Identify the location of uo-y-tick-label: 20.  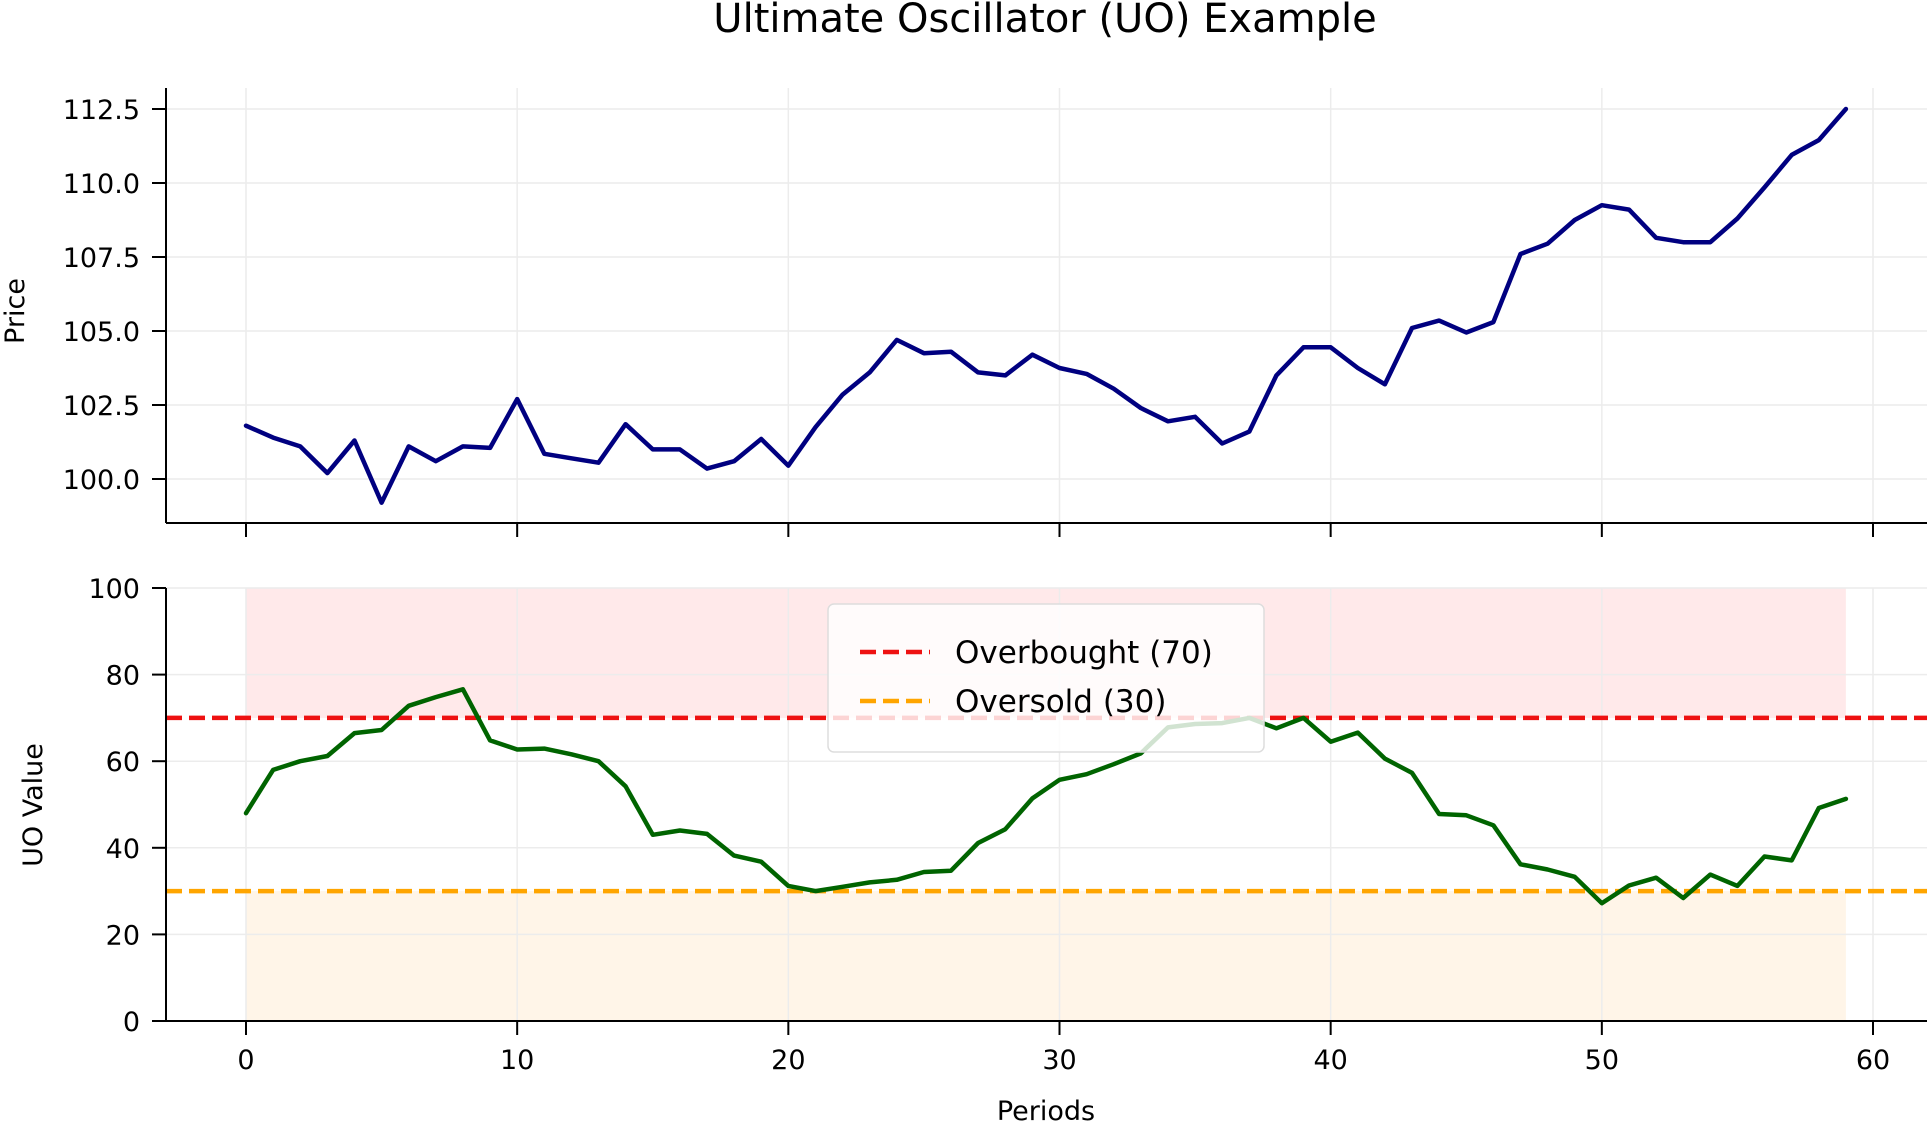
(123, 935).